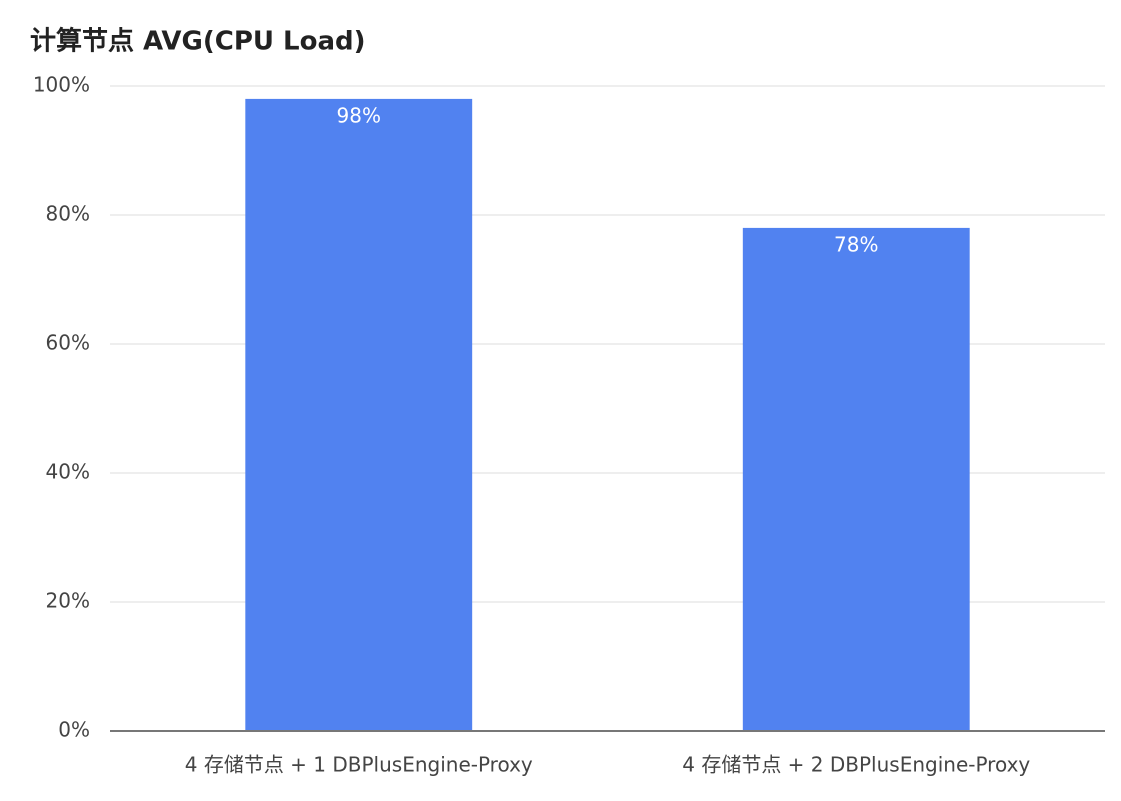 This screenshot has height=801, width=1121. What do you see at coordinates (68, 601) in the screenshot?
I see `y-tick-label: 20%` at bounding box center [68, 601].